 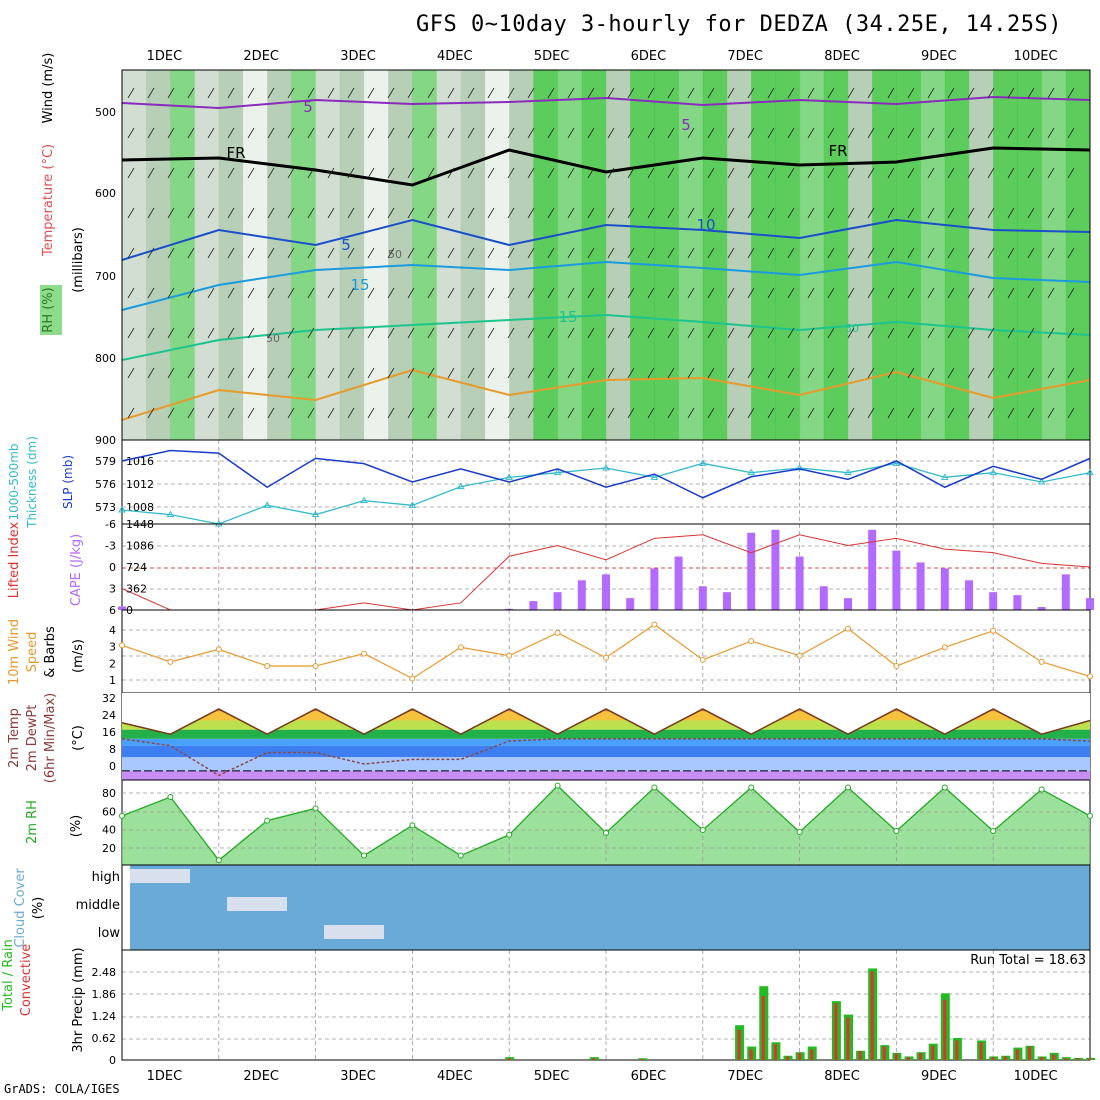 What do you see at coordinates (76, 826) in the screenshot?
I see `rh-unit-label: (%)` at bounding box center [76, 826].